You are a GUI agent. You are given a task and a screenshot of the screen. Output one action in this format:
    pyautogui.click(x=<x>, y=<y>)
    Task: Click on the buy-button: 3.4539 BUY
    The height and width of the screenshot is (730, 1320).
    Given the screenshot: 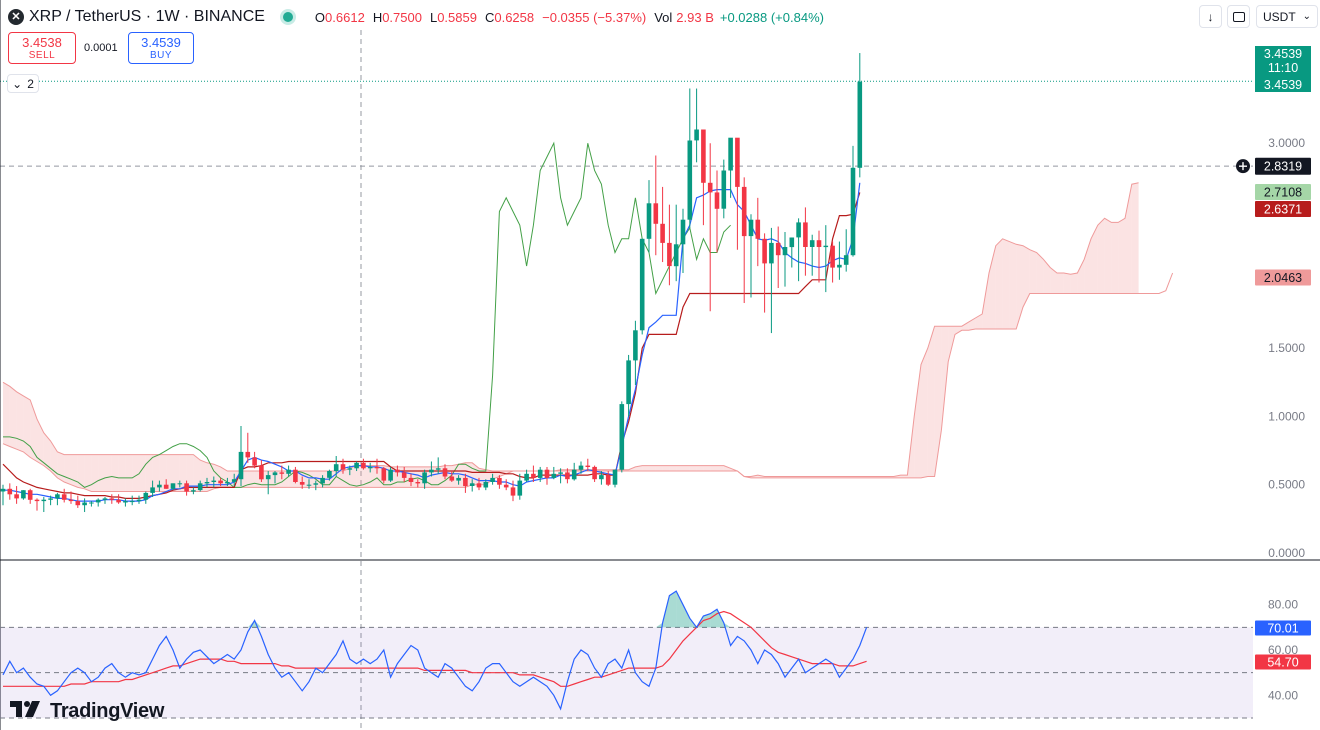 What is the action you would take?
    pyautogui.click(x=161, y=48)
    